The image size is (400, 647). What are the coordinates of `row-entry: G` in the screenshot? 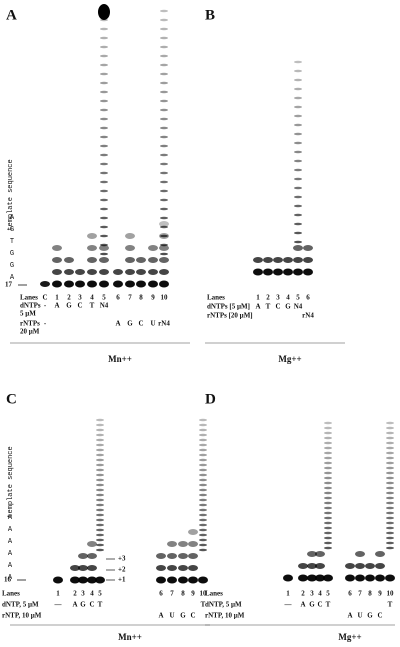 It's located at (370, 616).